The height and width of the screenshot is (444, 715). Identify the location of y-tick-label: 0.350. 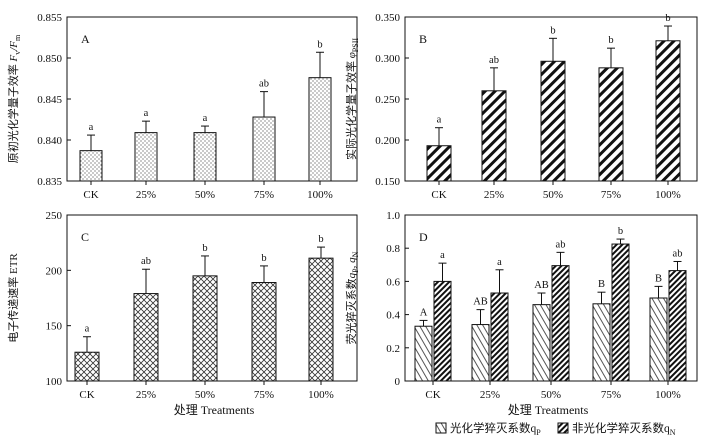
(387, 18).